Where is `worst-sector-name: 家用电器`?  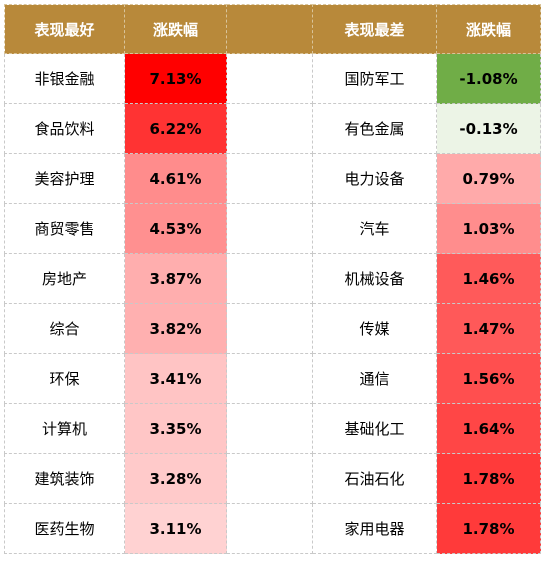 worst-sector-name: 家用电器 is located at coordinates (374, 528).